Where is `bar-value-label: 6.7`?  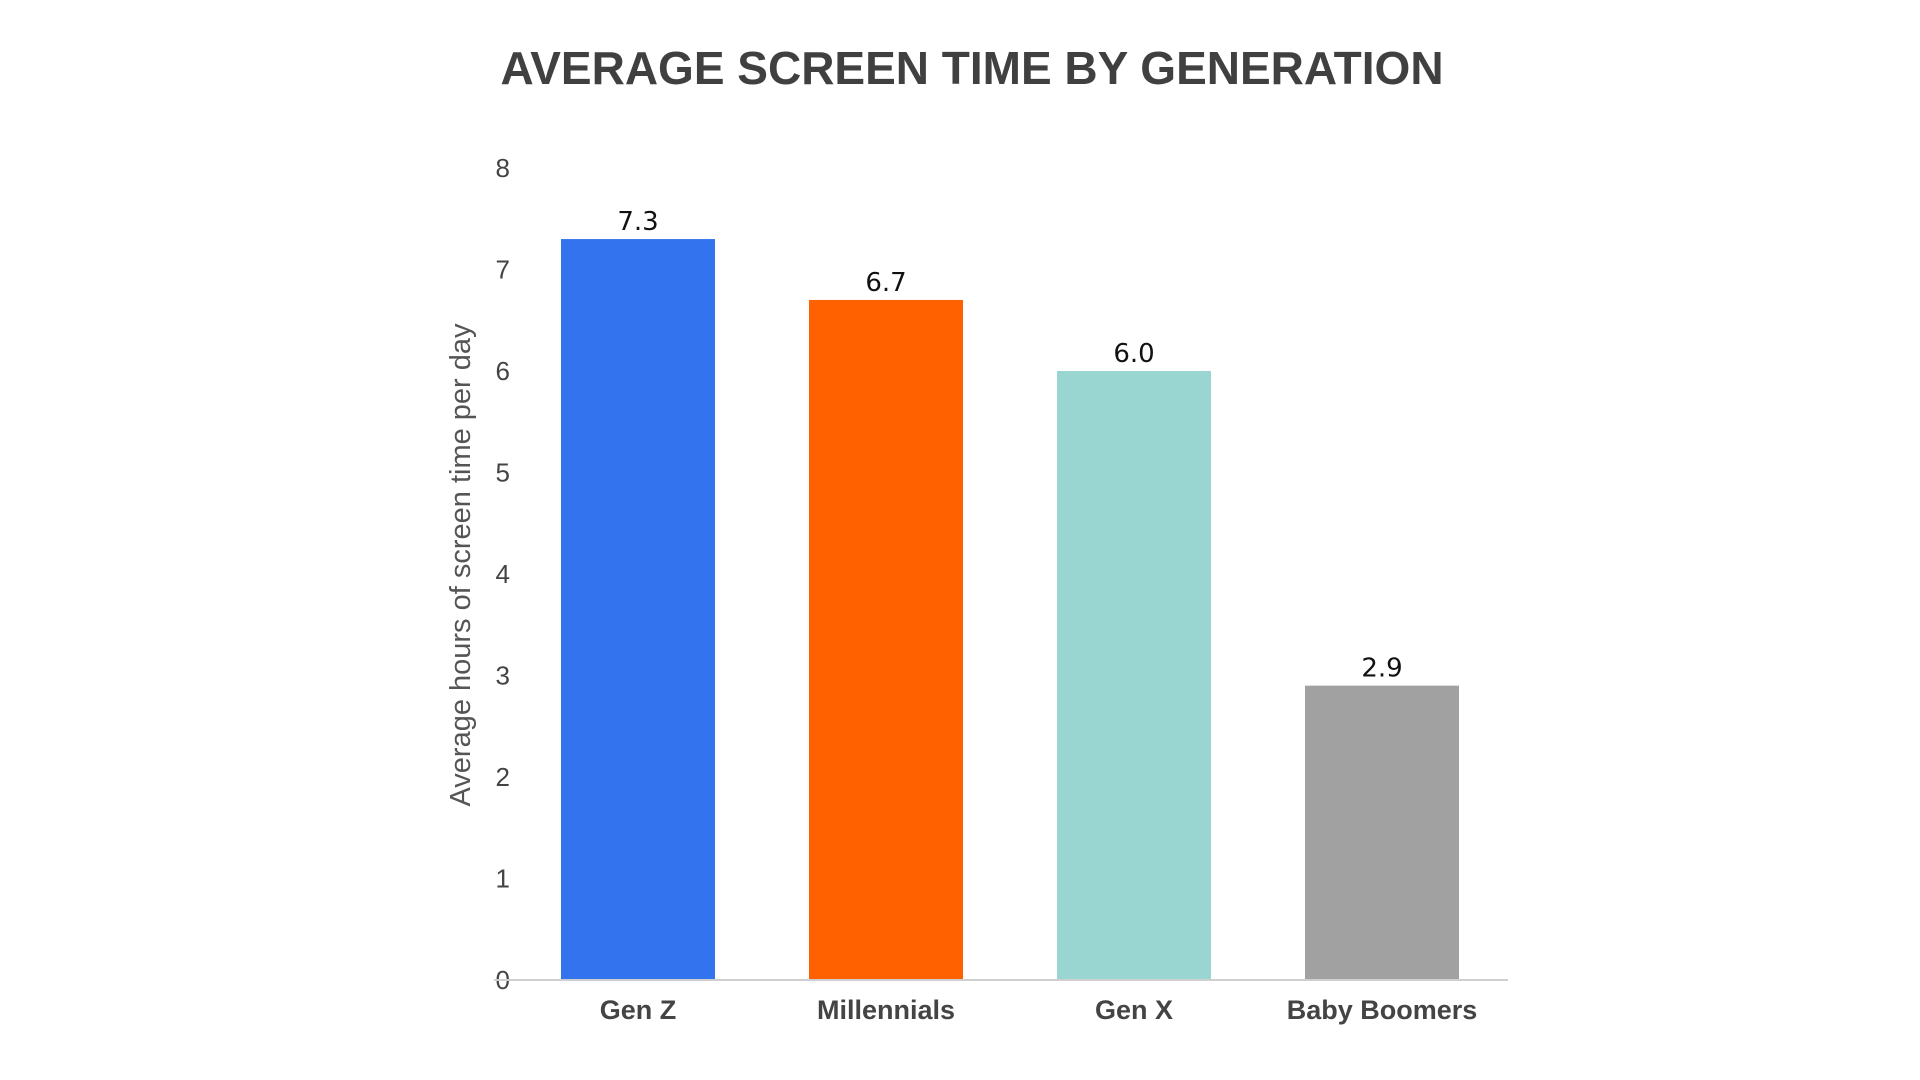
bar-value-label: 6.7 is located at coordinates (885, 283).